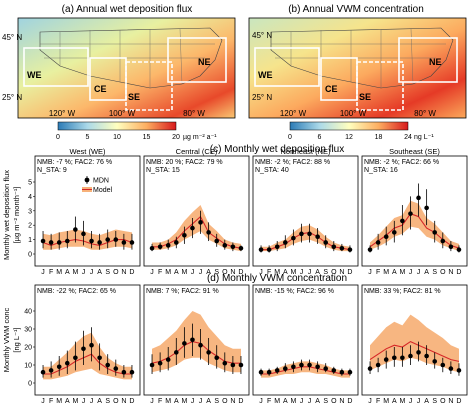 This screenshot has height=407, width=474. Describe the element at coordinates (30, 211) in the screenshot. I see `ytick-label: 3` at that location.